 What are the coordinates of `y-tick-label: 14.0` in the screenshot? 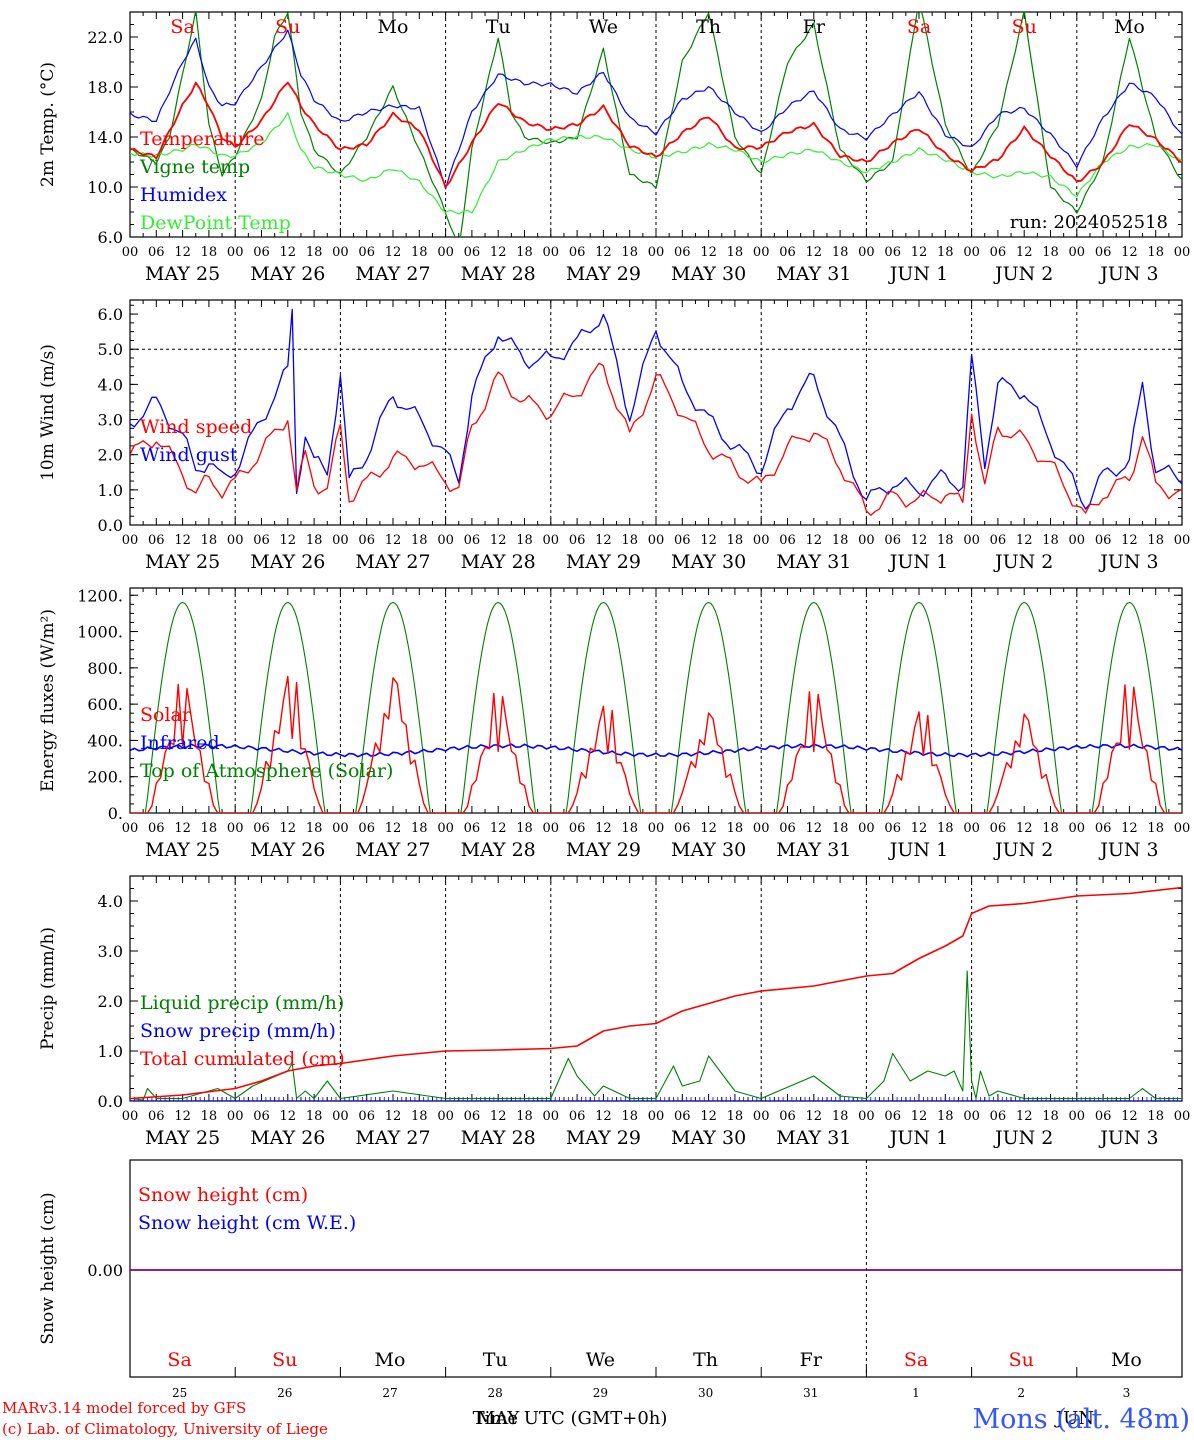 It's located at (105, 137).